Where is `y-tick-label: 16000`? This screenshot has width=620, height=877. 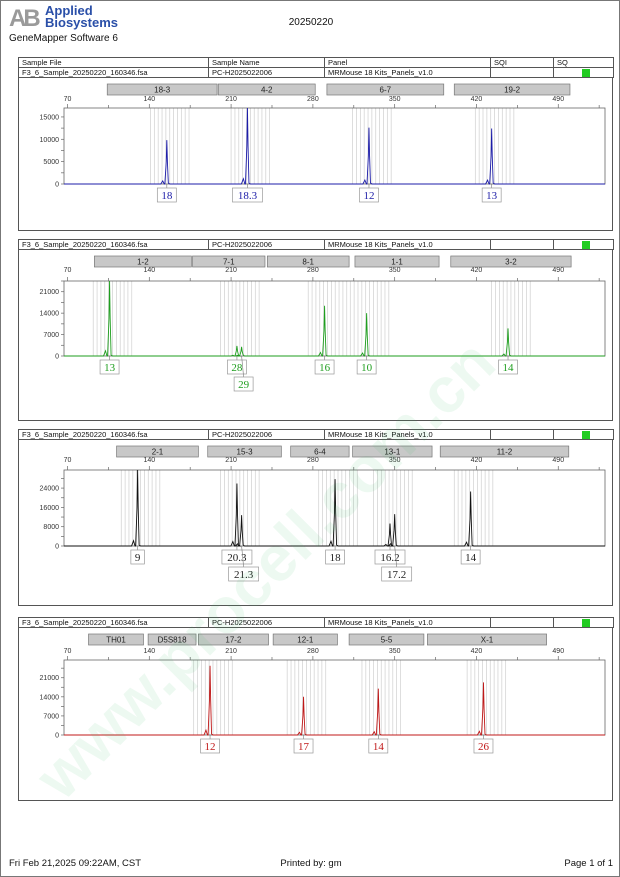 y-tick-label: 16000 is located at coordinates (50, 508).